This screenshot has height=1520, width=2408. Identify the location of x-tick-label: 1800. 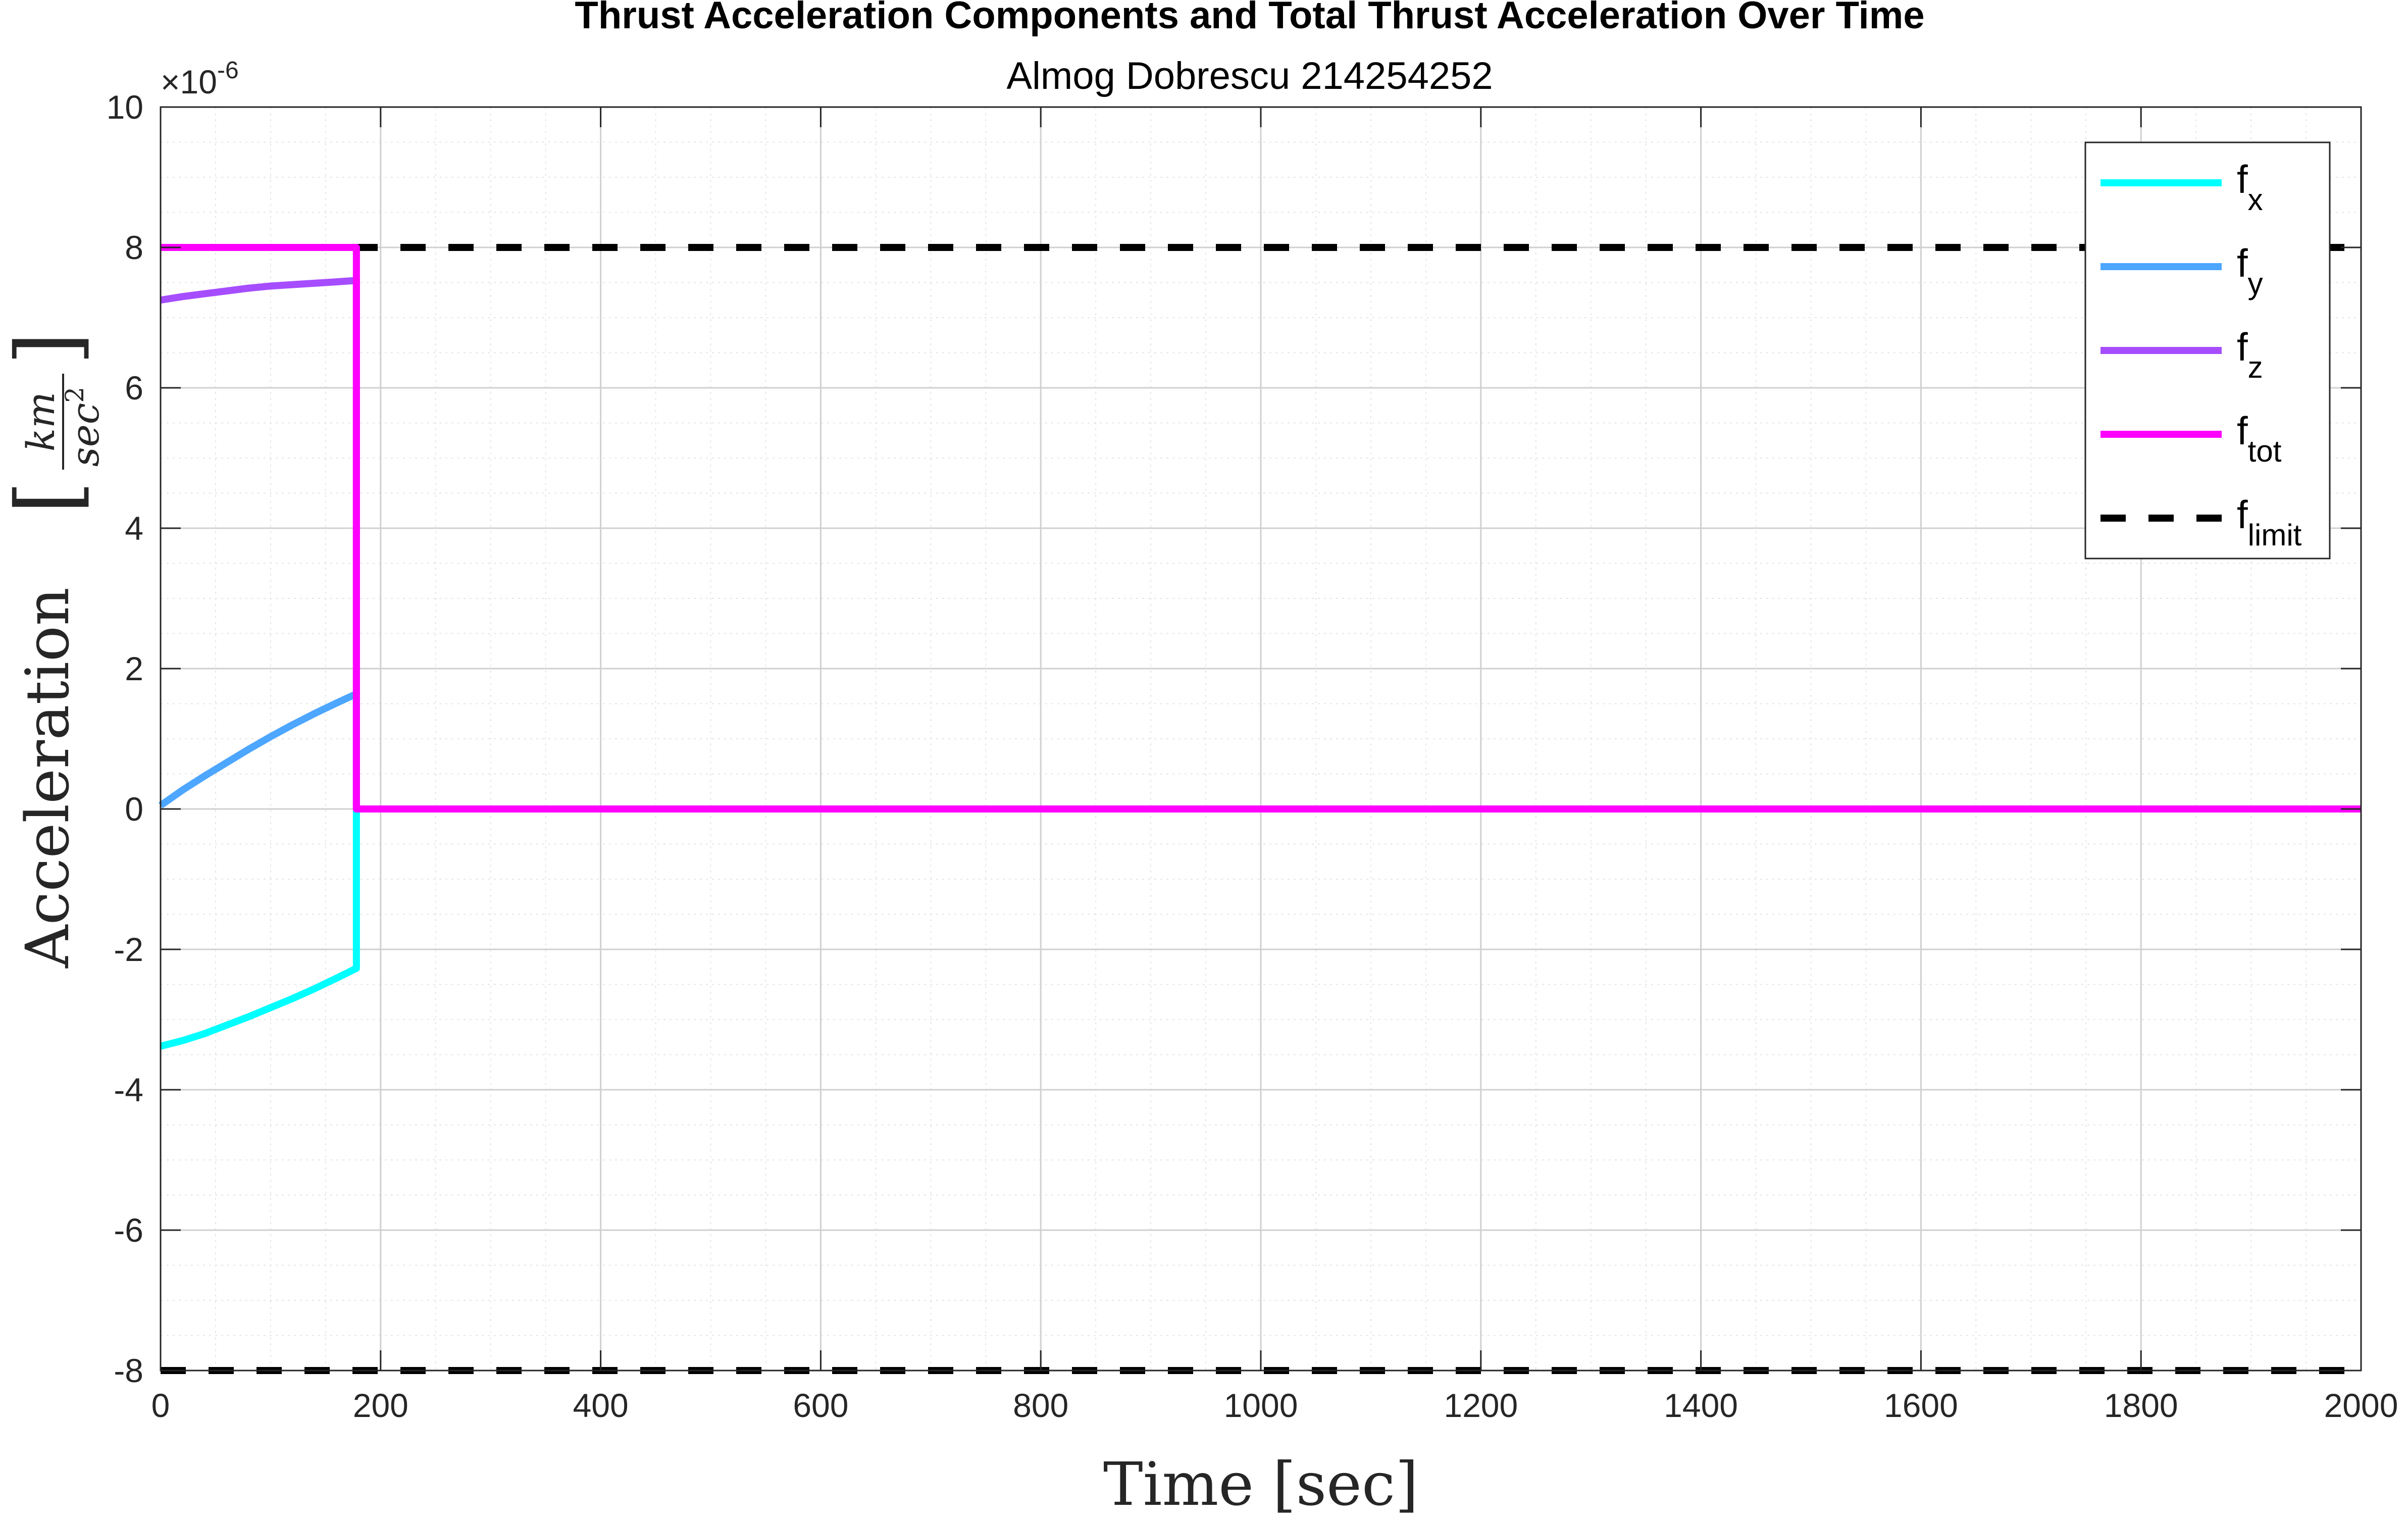
(2141, 1405).